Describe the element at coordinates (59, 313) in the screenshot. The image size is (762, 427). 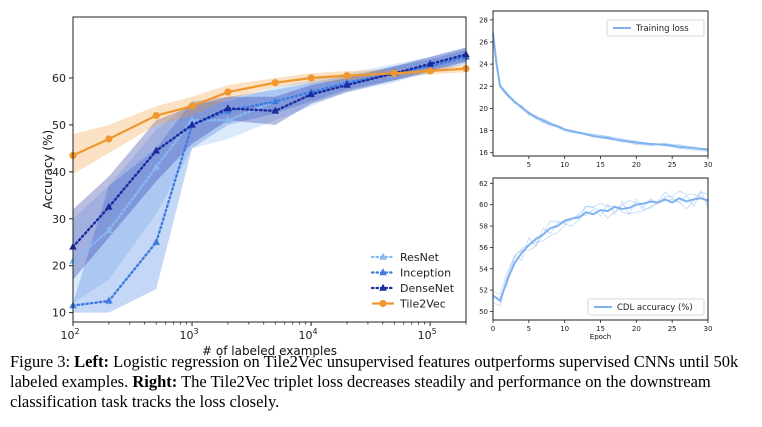
I see `y-tick-label: 10` at that location.